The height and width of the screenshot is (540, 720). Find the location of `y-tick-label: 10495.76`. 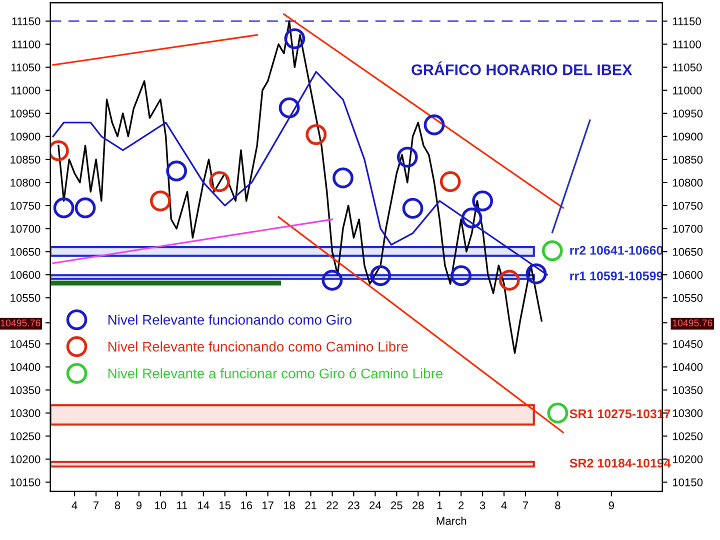

y-tick-label: 10495.76 is located at coordinates (20, 323).